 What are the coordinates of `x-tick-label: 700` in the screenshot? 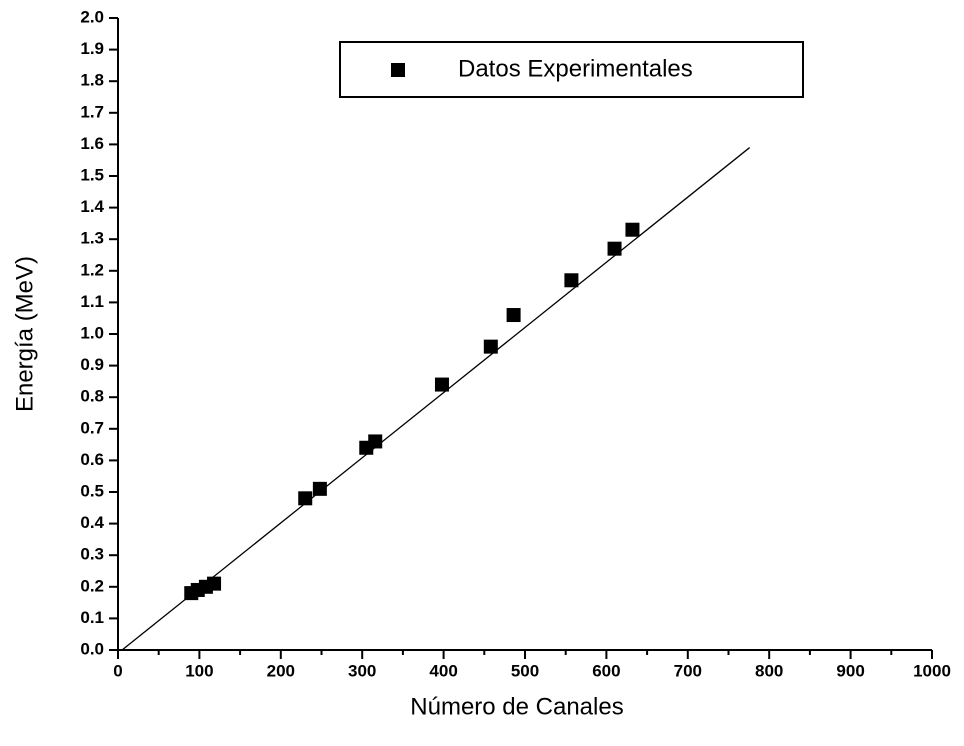 It's located at (688, 670).